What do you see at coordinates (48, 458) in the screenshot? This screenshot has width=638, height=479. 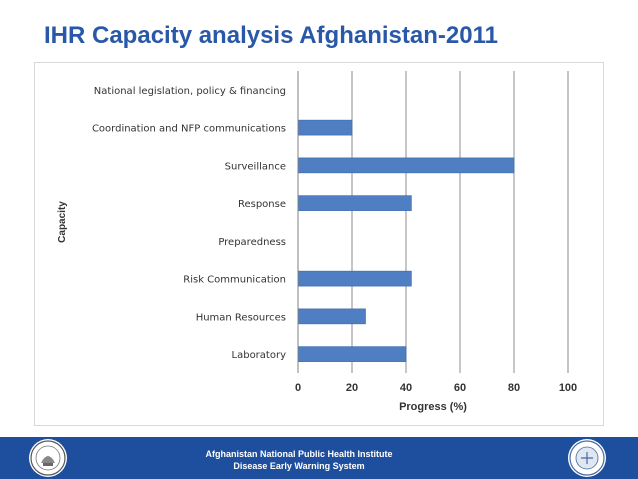 I see `ministry-seal-icon` at bounding box center [48, 458].